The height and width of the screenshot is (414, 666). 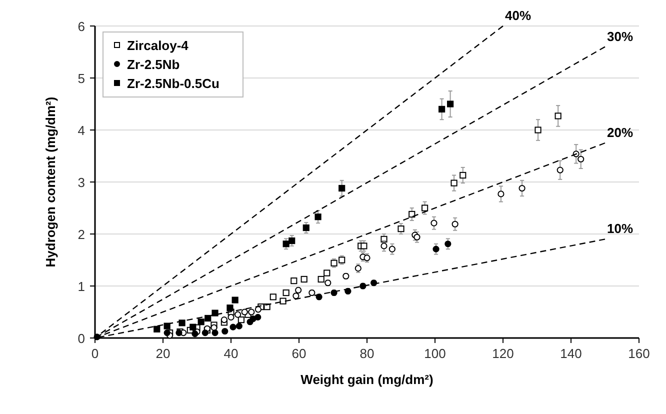 What do you see at coordinates (639, 353) in the screenshot?
I see `x-tick-label: 160` at bounding box center [639, 353].